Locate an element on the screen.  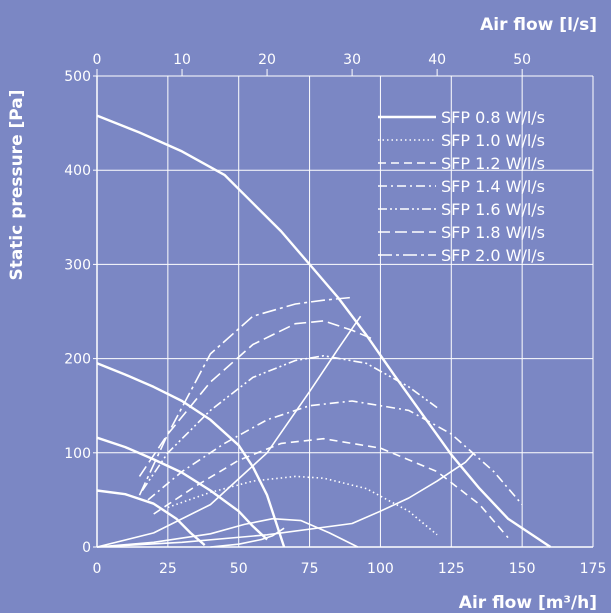
x2-tick-label: 0 is located at coordinates (97, 60).